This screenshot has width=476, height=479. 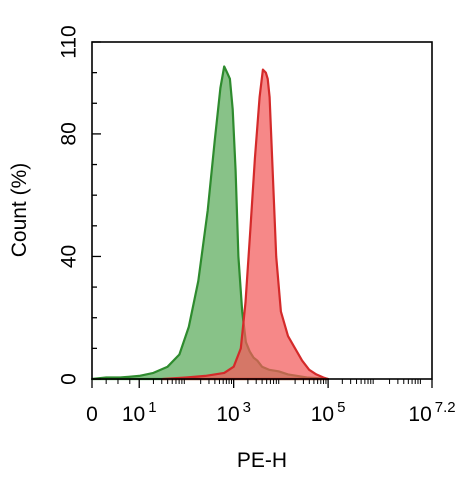 I want to click on x-tick-label: 10 5, so click(x=328, y=412).